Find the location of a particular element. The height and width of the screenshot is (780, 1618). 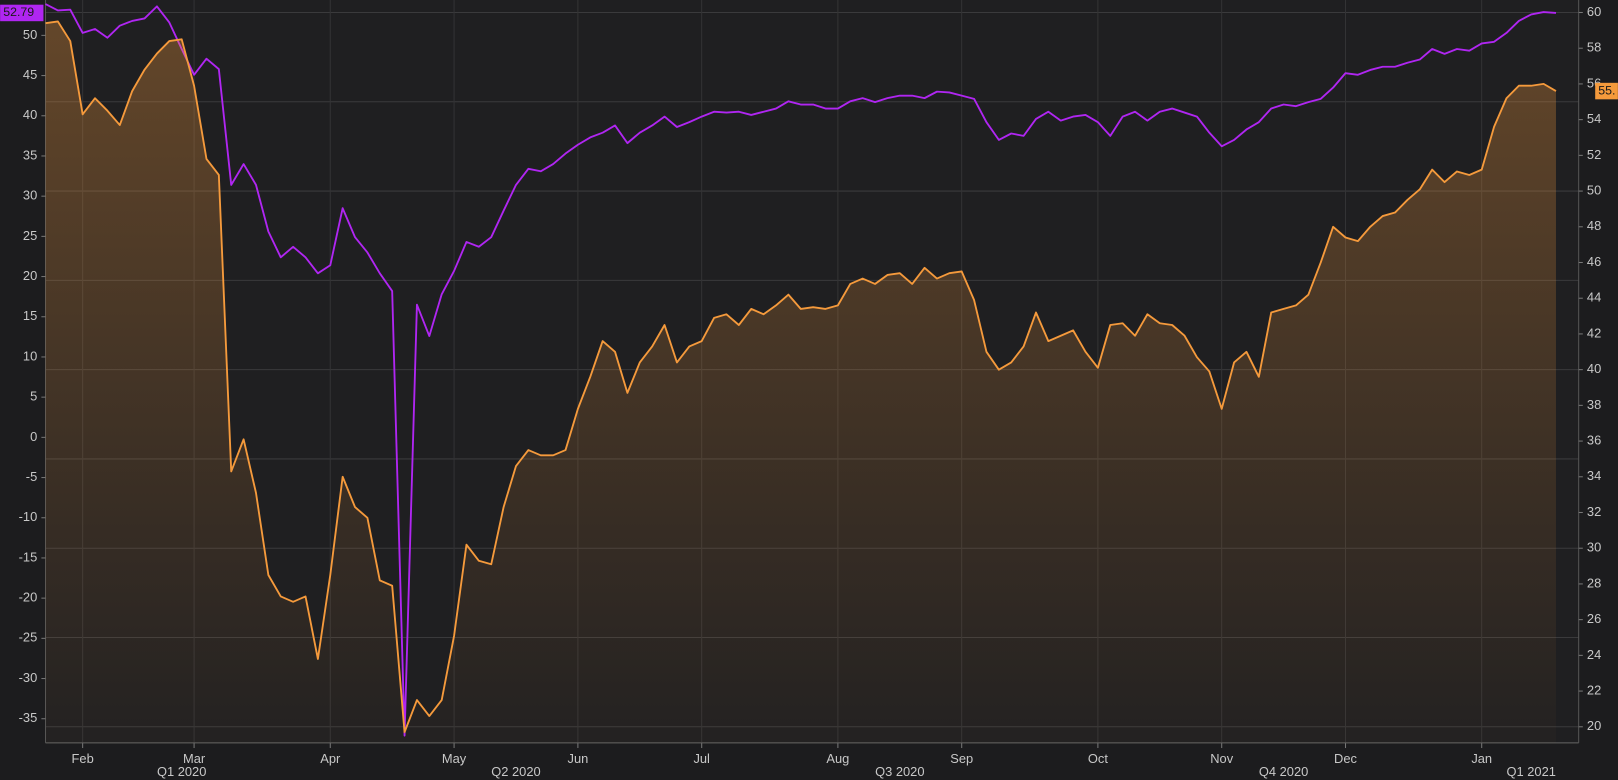

quarter-label: Q1 2021 is located at coordinates (1531, 771).